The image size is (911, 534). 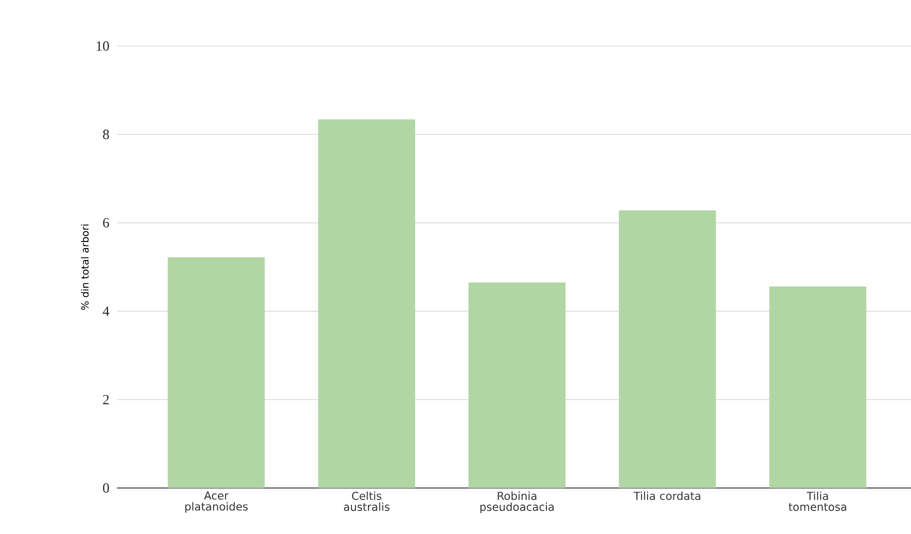 What do you see at coordinates (106, 488) in the screenshot?
I see `y-tick-label: 0` at bounding box center [106, 488].